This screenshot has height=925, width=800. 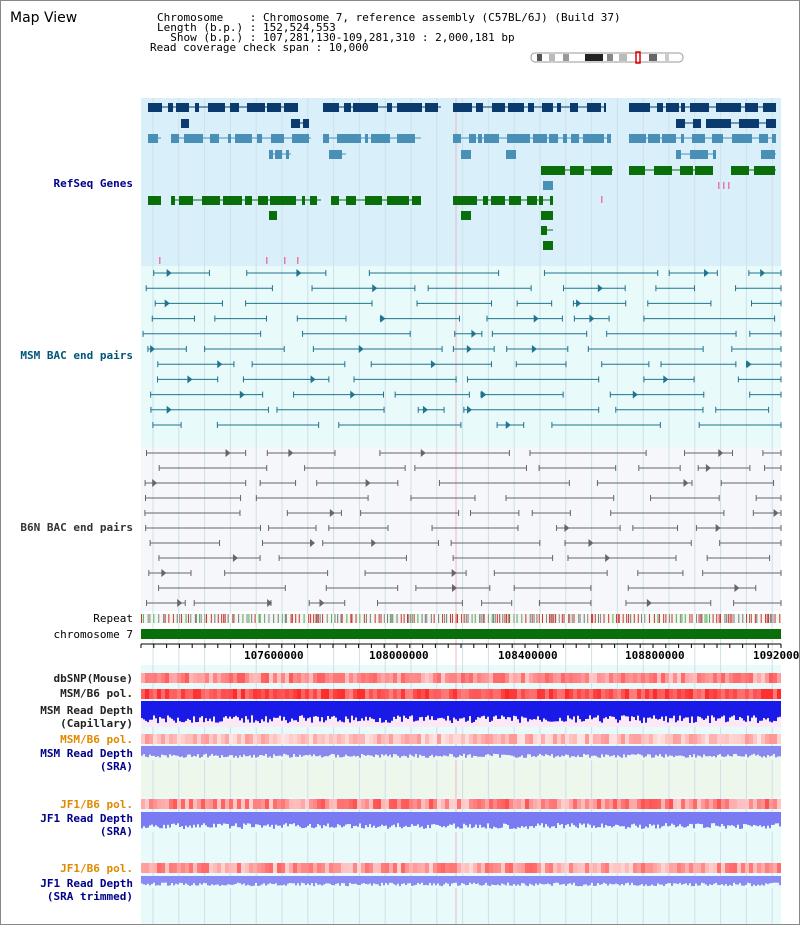 What do you see at coordinates (86, 753) in the screenshot?
I see `track-label-msm-read-depth-sra: MSM Read Depth` at bounding box center [86, 753].